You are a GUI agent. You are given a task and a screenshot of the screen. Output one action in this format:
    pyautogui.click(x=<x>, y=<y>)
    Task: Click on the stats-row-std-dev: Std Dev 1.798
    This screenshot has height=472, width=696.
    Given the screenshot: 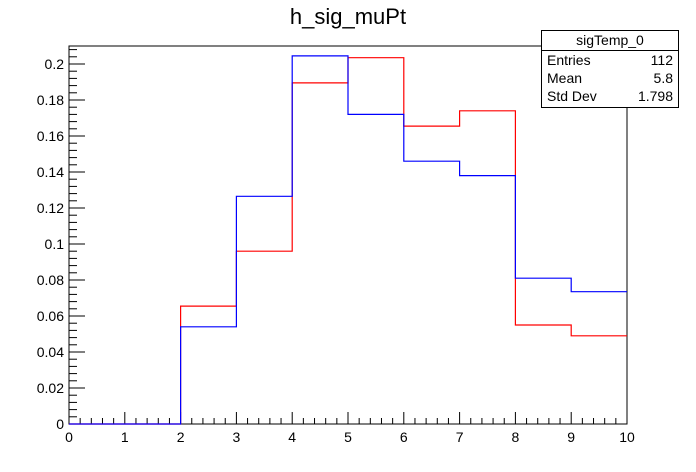 What is the action you would take?
    pyautogui.click(x=610, y=96)
    